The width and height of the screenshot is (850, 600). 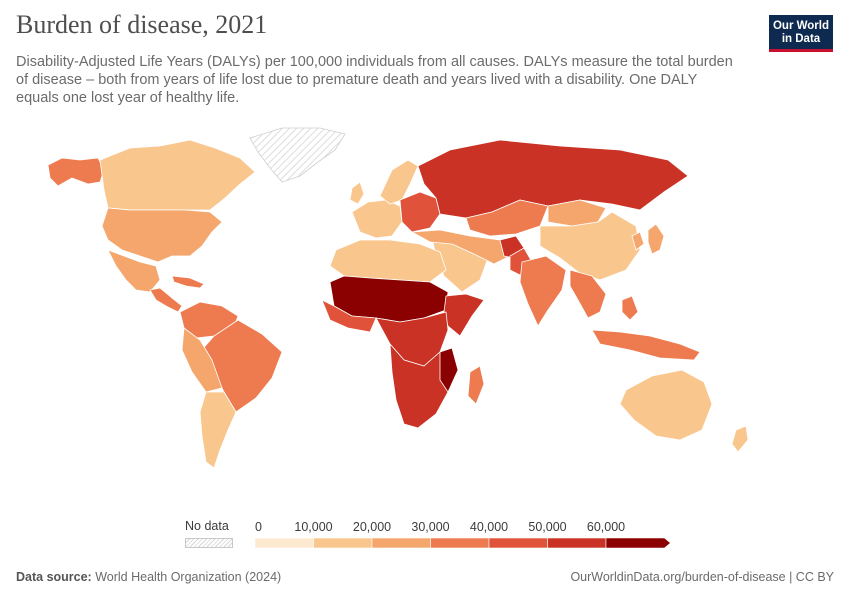 What do you see at coordinates (372, 527) in the screenshot?
I see `legend-tick-label: 20,000` at bounding box center [372, 527].